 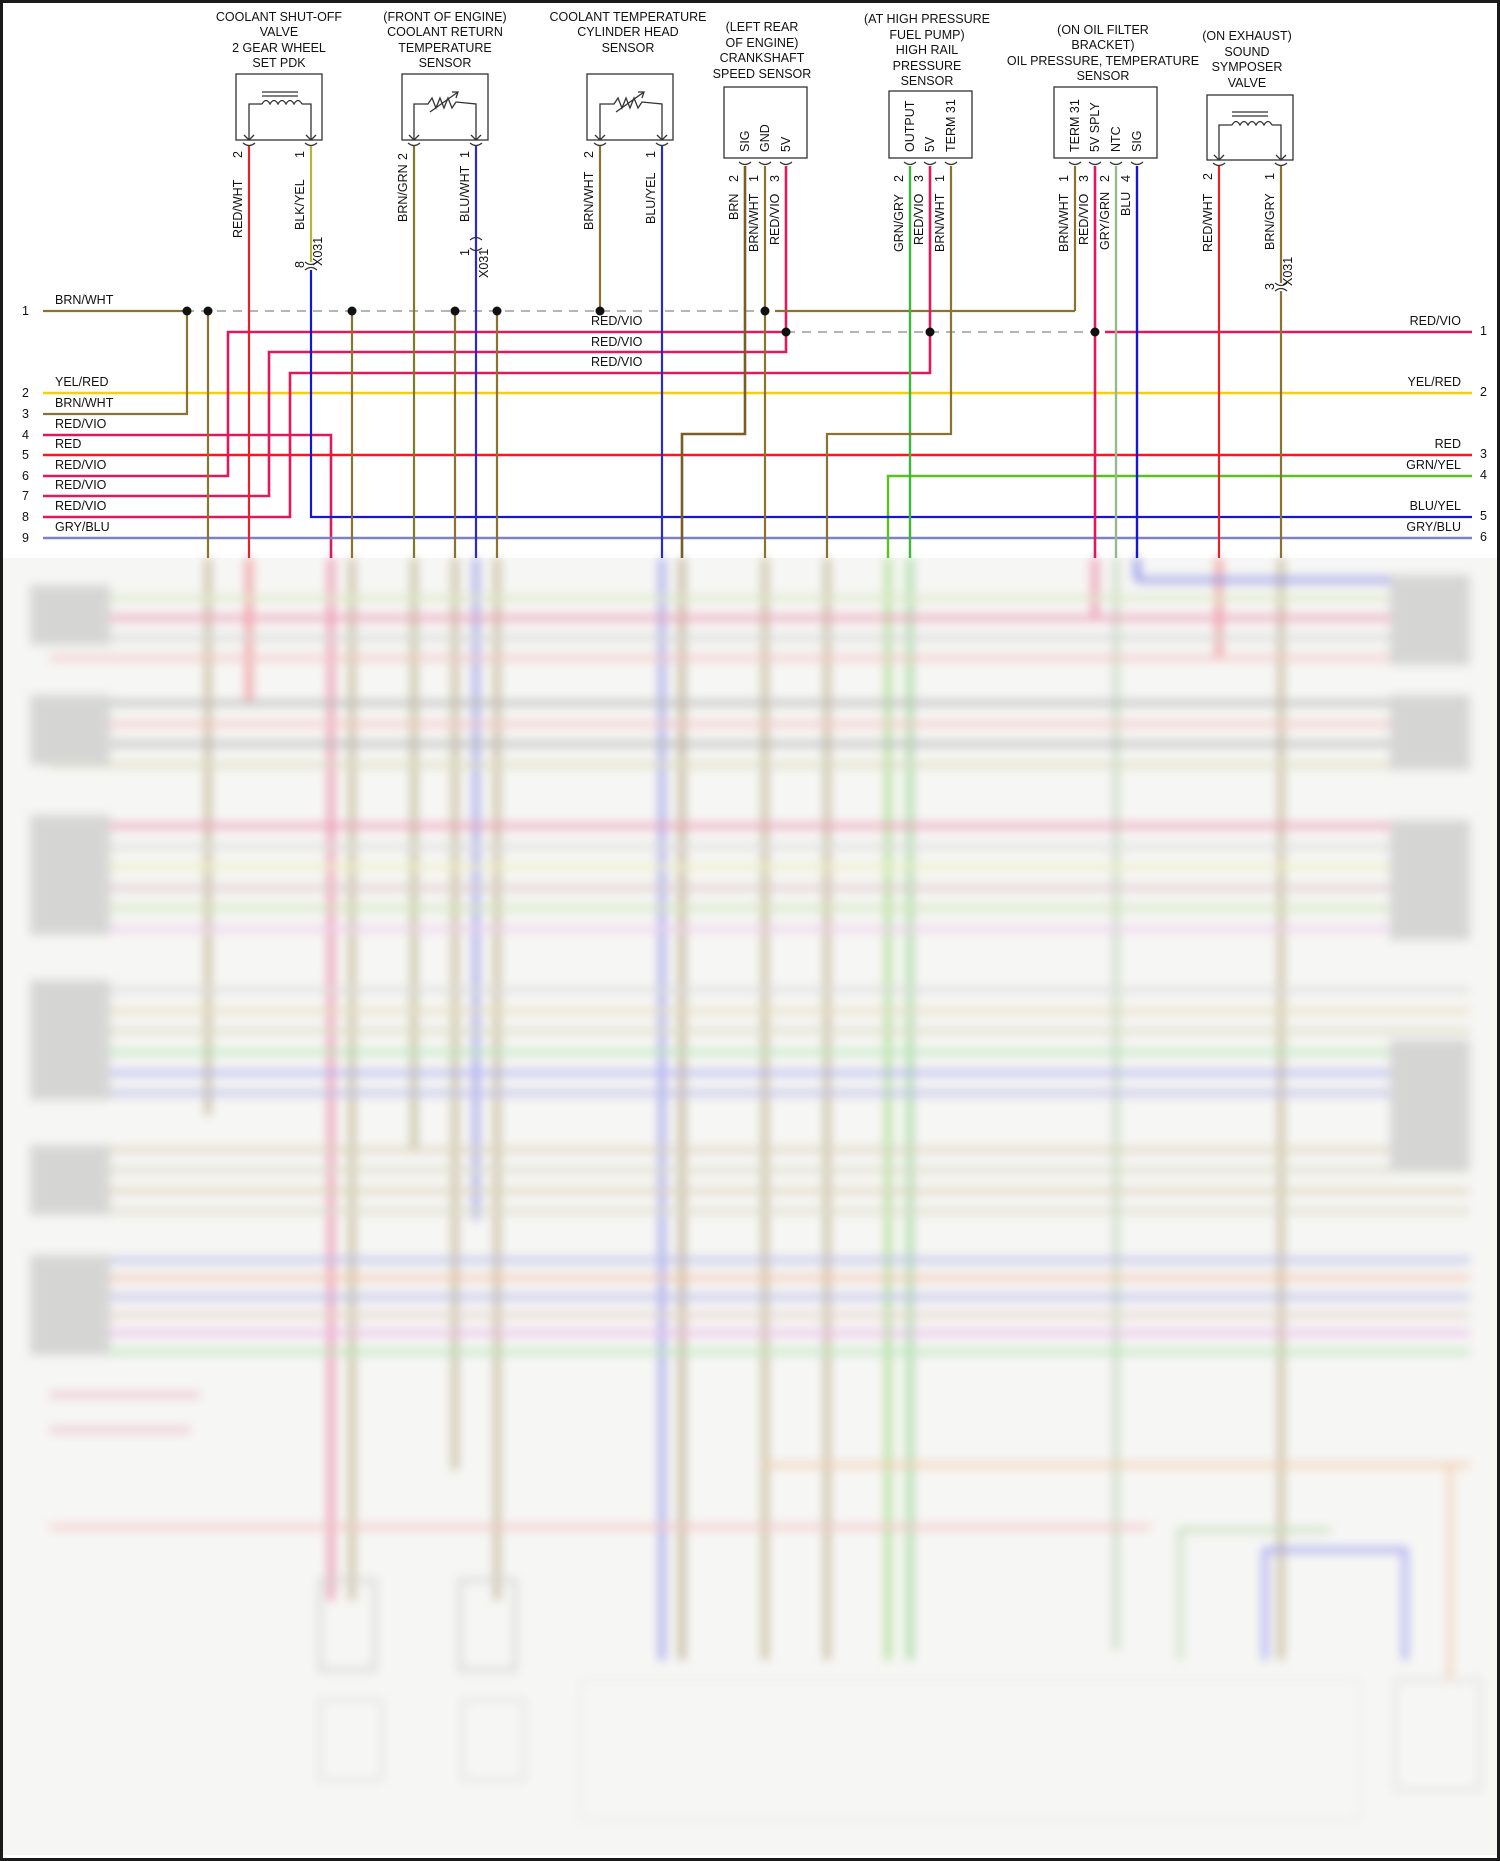 I want to click on right-pin-number: 1, so click(x=1483, y=331).